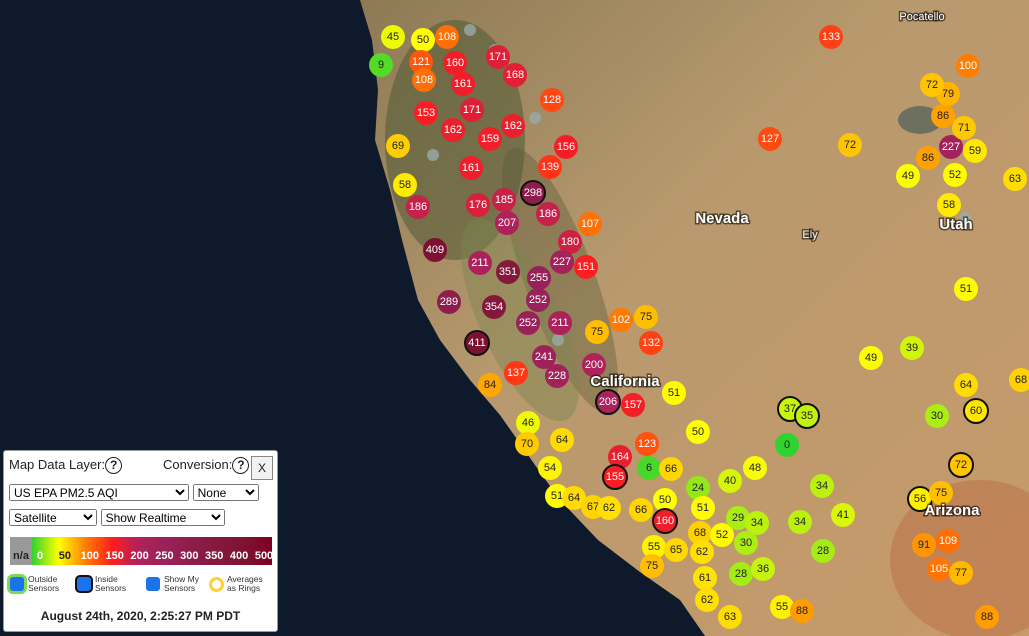 Image resolution: width=1029 pixels, height=636 pixels. I want to click on sensor: 164, so click(620, 457).